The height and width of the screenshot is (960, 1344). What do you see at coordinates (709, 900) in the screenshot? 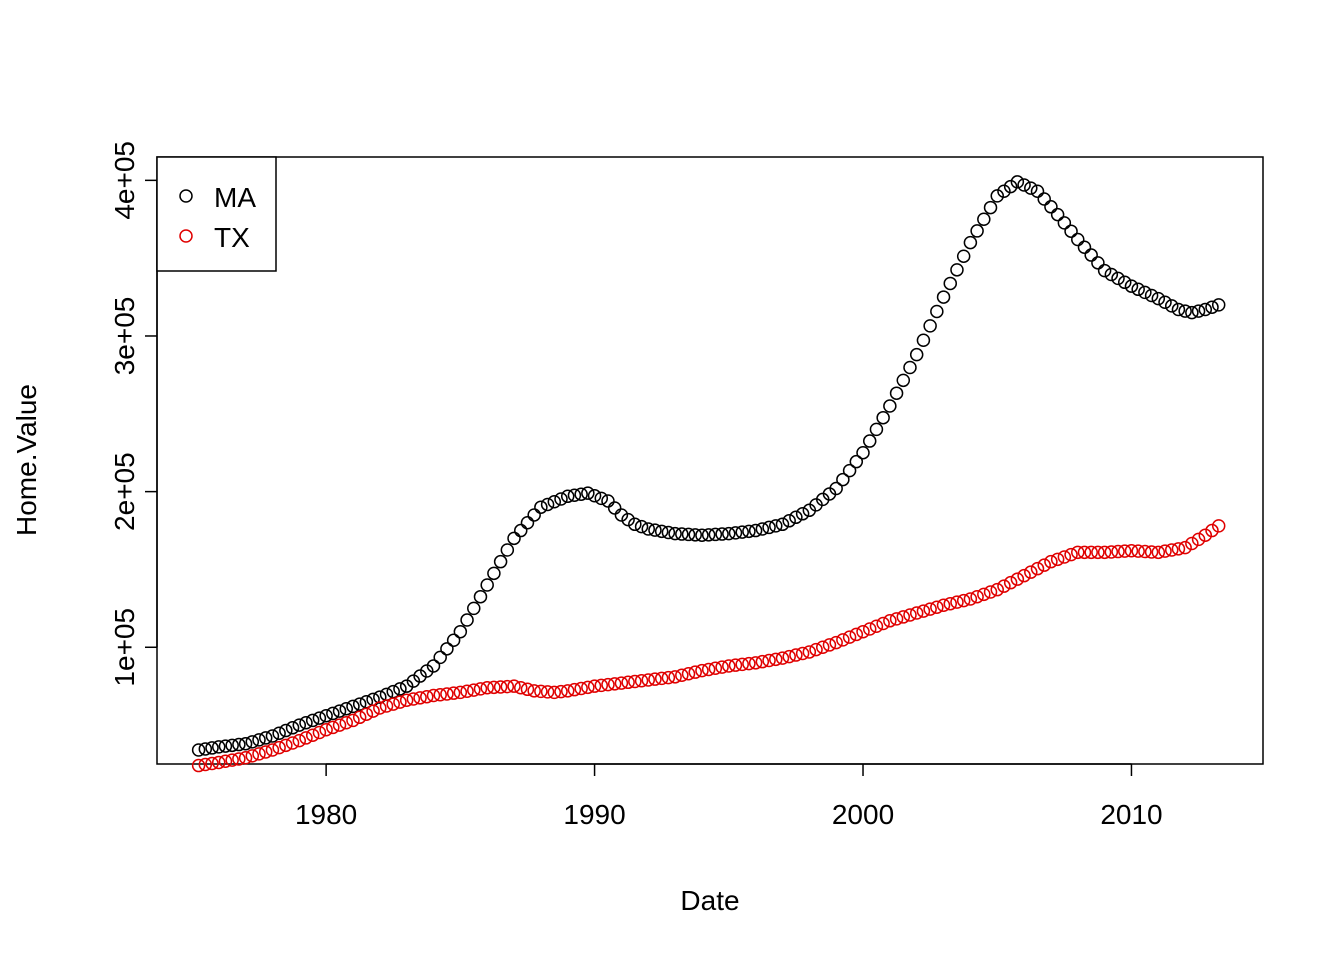
I see `x-axis-label: Date` at bounding box center [709, 900].